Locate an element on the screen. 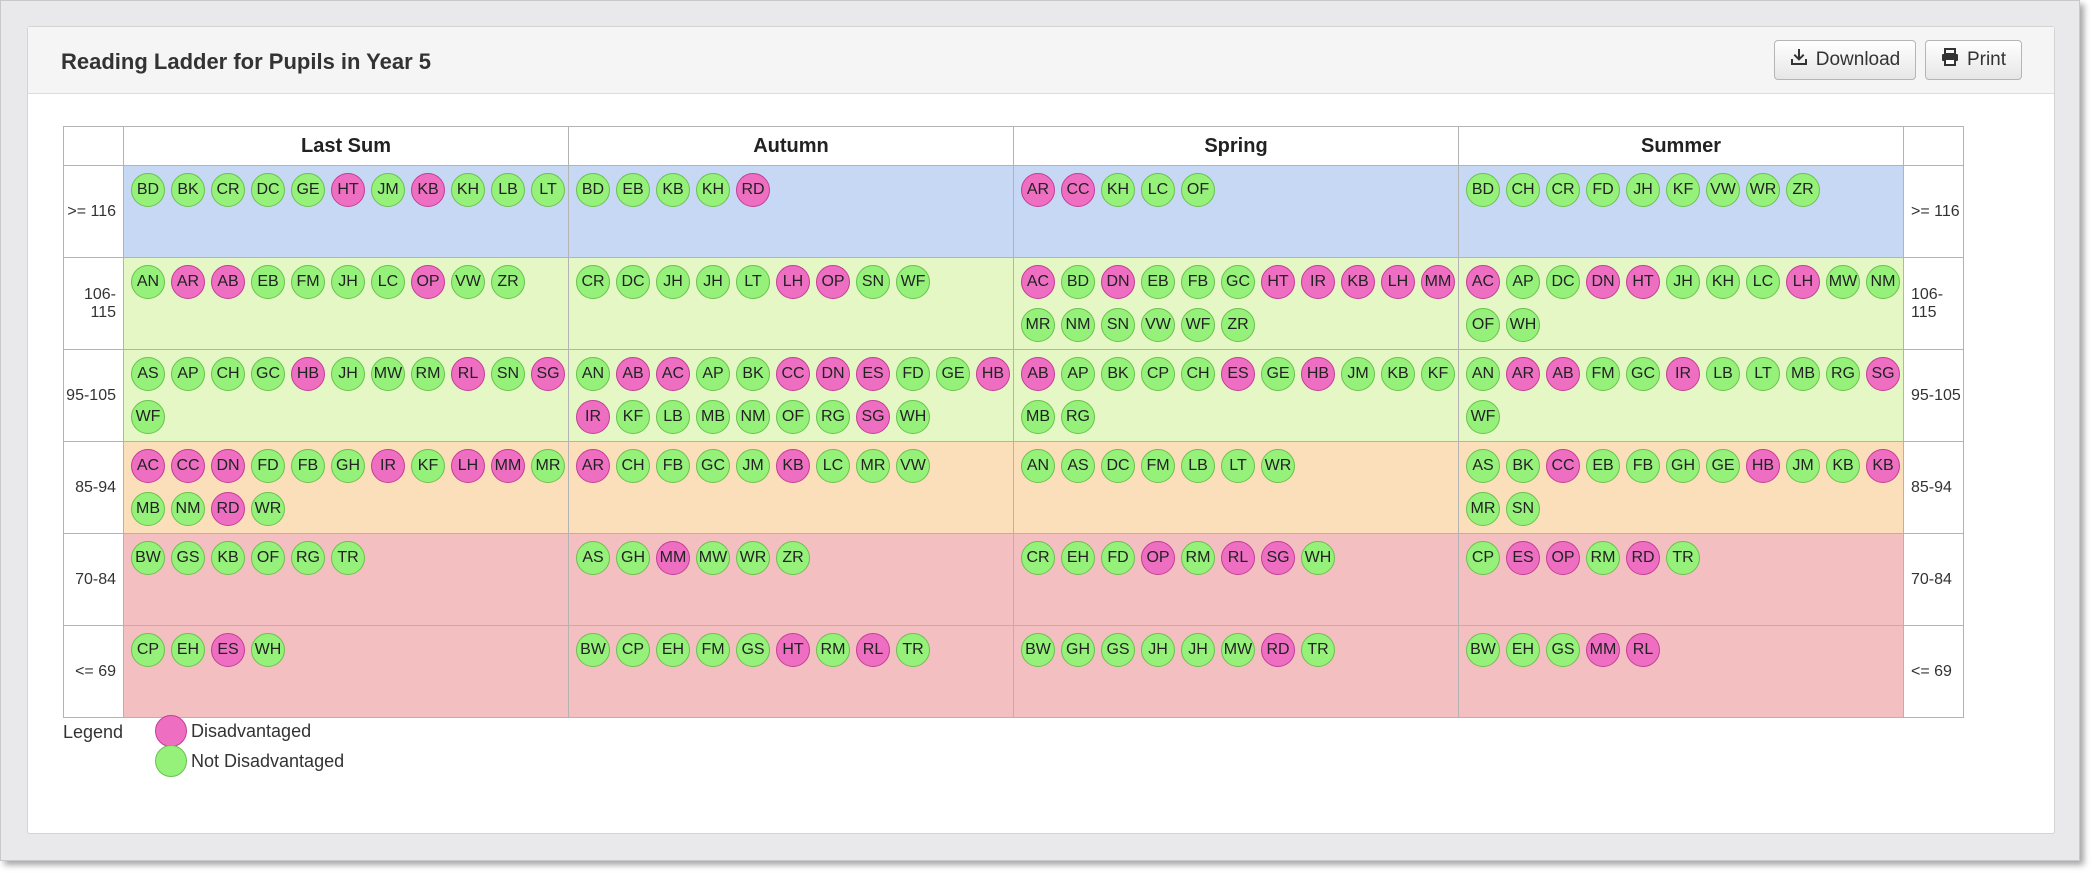  pupil-bubble: BW is located at coordinates (1483, 650).